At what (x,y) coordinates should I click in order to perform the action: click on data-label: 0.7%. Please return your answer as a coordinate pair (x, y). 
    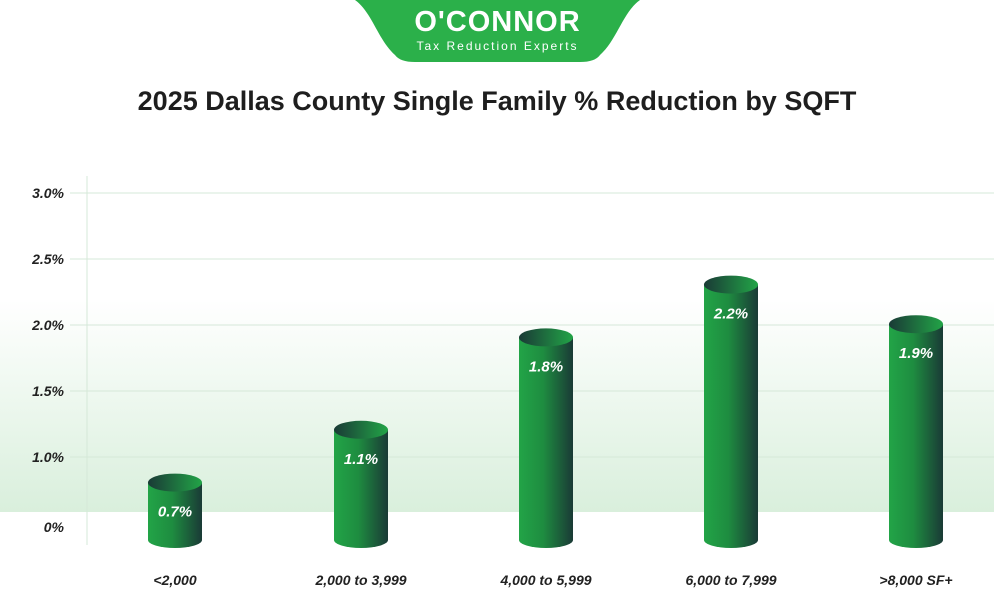
    Looking at the image, I should click on (175, 512).